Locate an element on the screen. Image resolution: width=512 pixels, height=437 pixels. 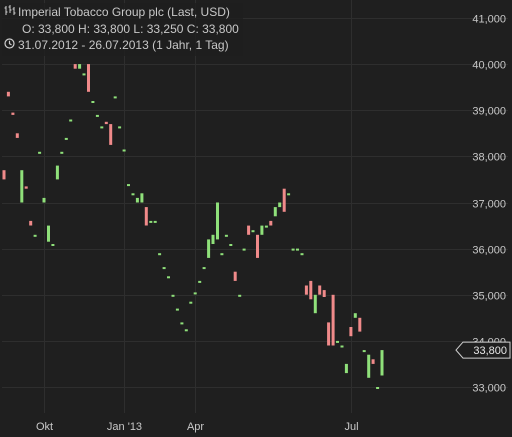
last-price-label: 33,800 is located at coordinates (490, 351).